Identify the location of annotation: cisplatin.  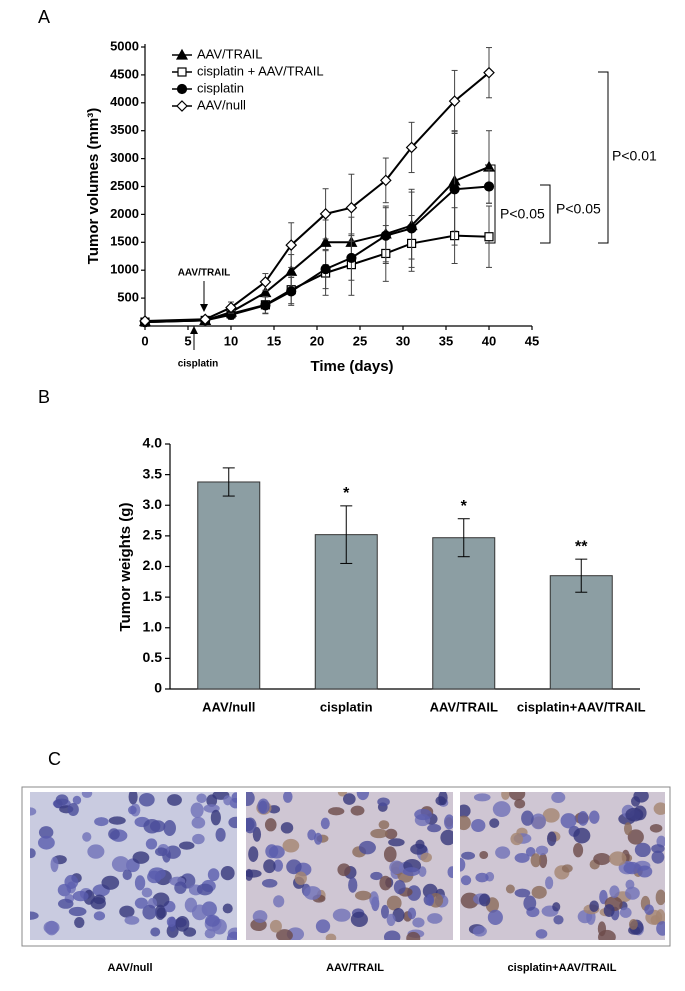
(198, 364).